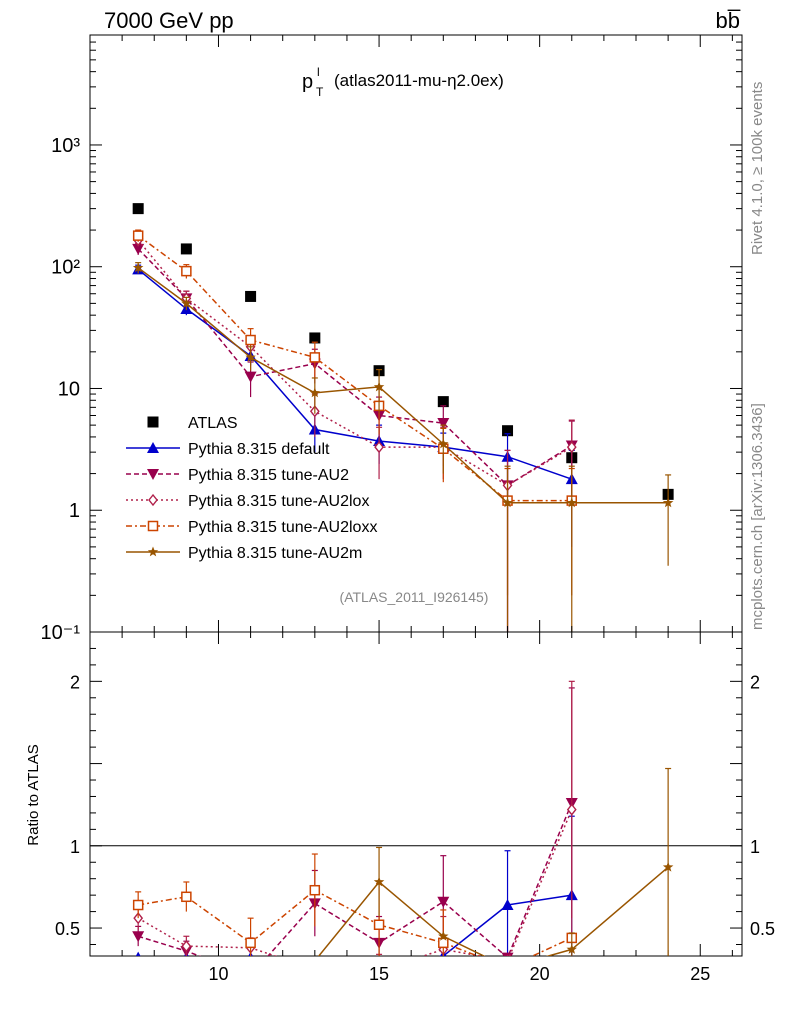 The image size is (786, 1024). What do you see at coordinates (268, 475) in the screenshot?
I see `legend-label-pythia-8-315-tune-au2: Pythia 8.315 tune-AU2` at bounding box center [268, 475].